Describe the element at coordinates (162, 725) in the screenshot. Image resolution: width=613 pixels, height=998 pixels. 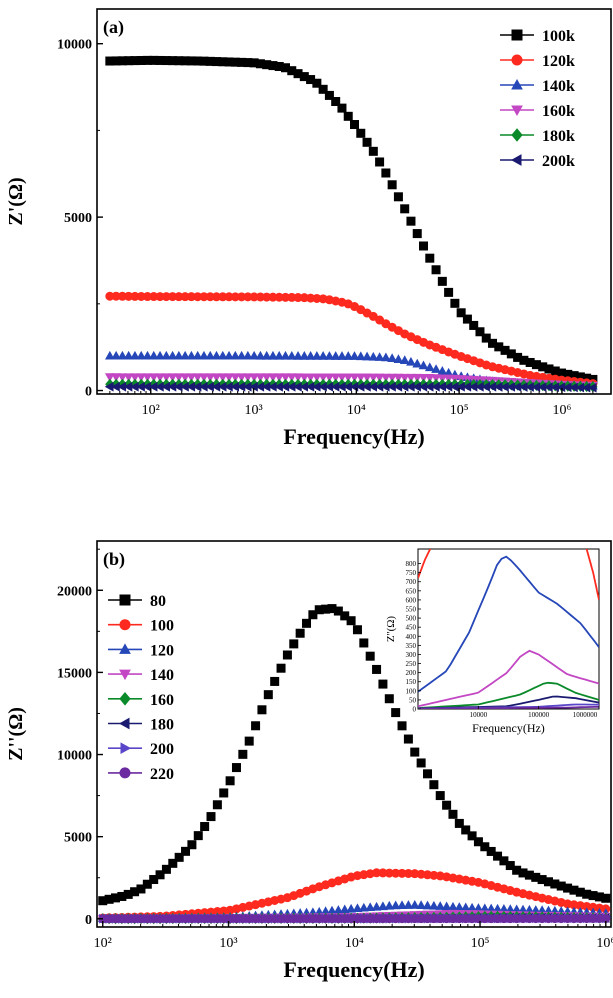
I see `legend-label: 180` at that location.